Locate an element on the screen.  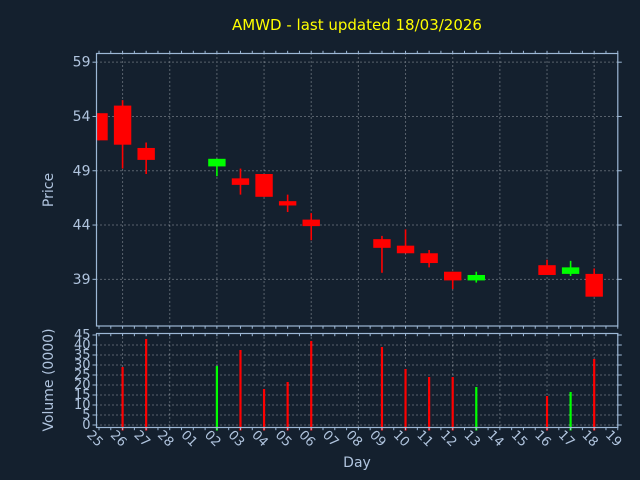
day-tick-label: 28 is located at coordinates (165, 439).